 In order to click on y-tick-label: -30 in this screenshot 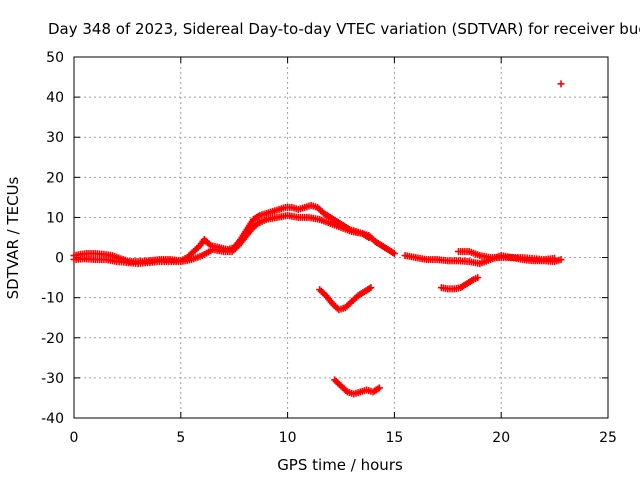, I will do `click(52, 379)`.